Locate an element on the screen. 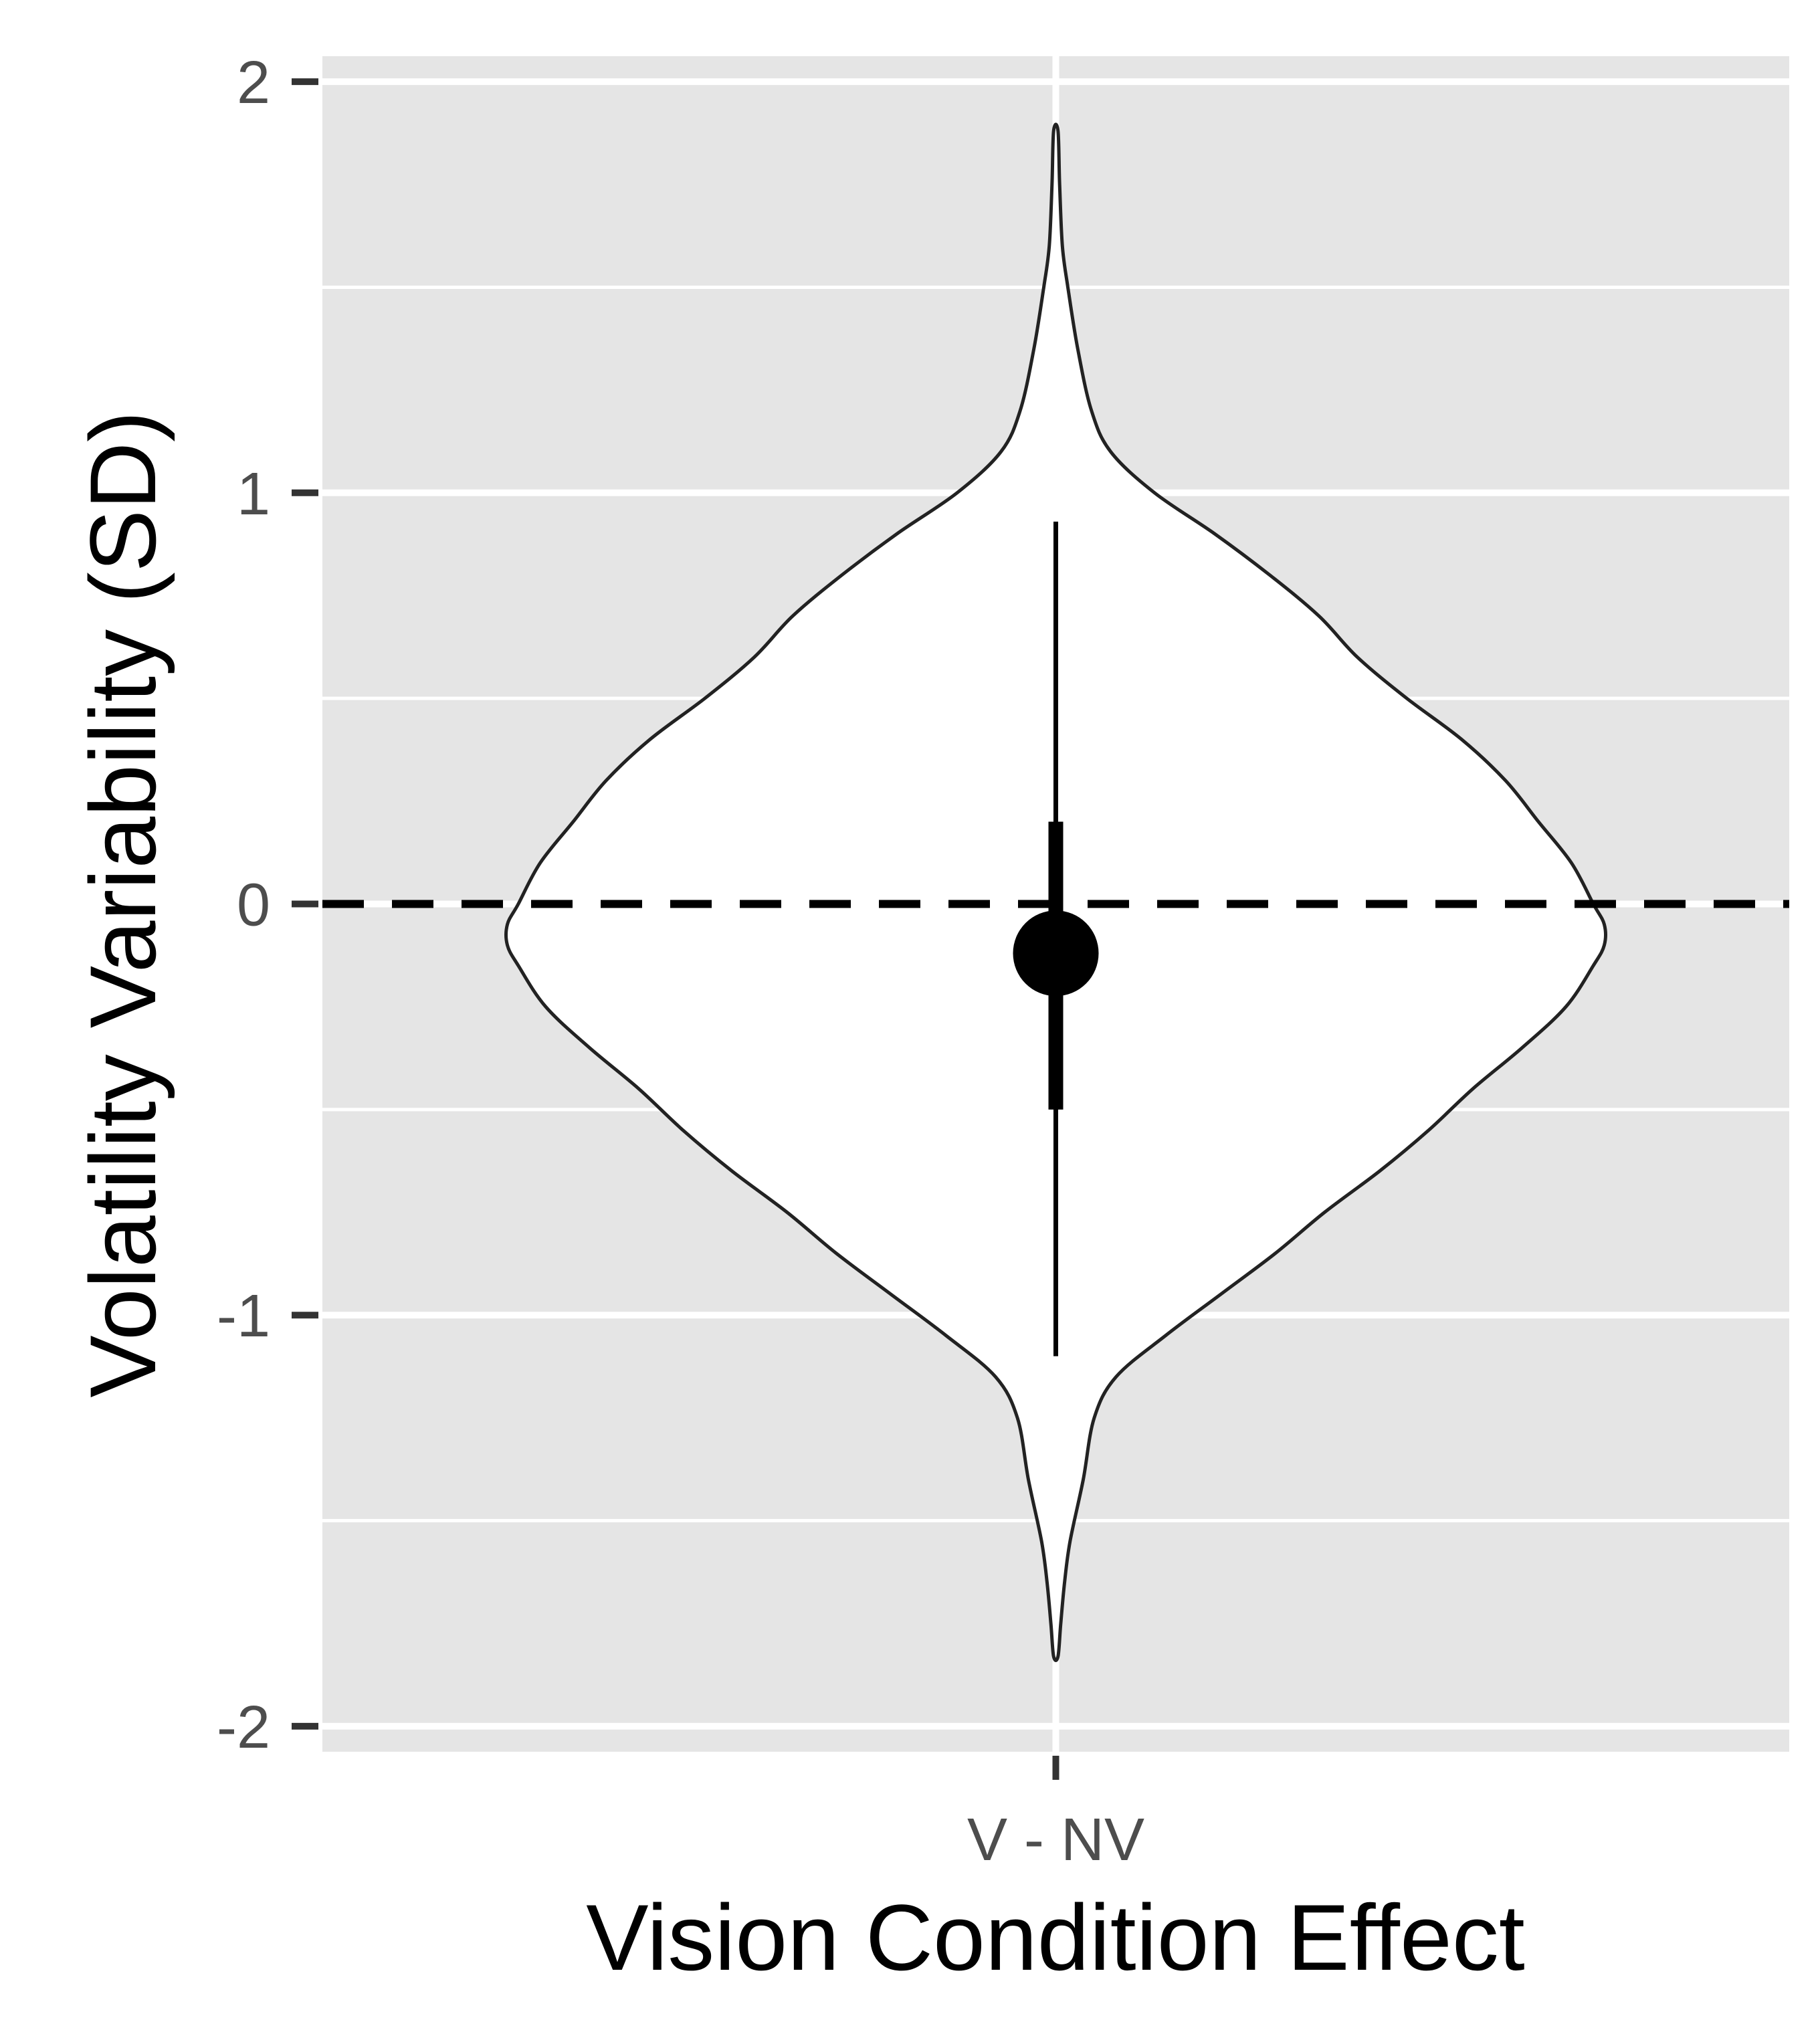 The height and width of the screenshot is (2038, 1820). y-tick-label: -1 is located at coordinates (244, 1316).